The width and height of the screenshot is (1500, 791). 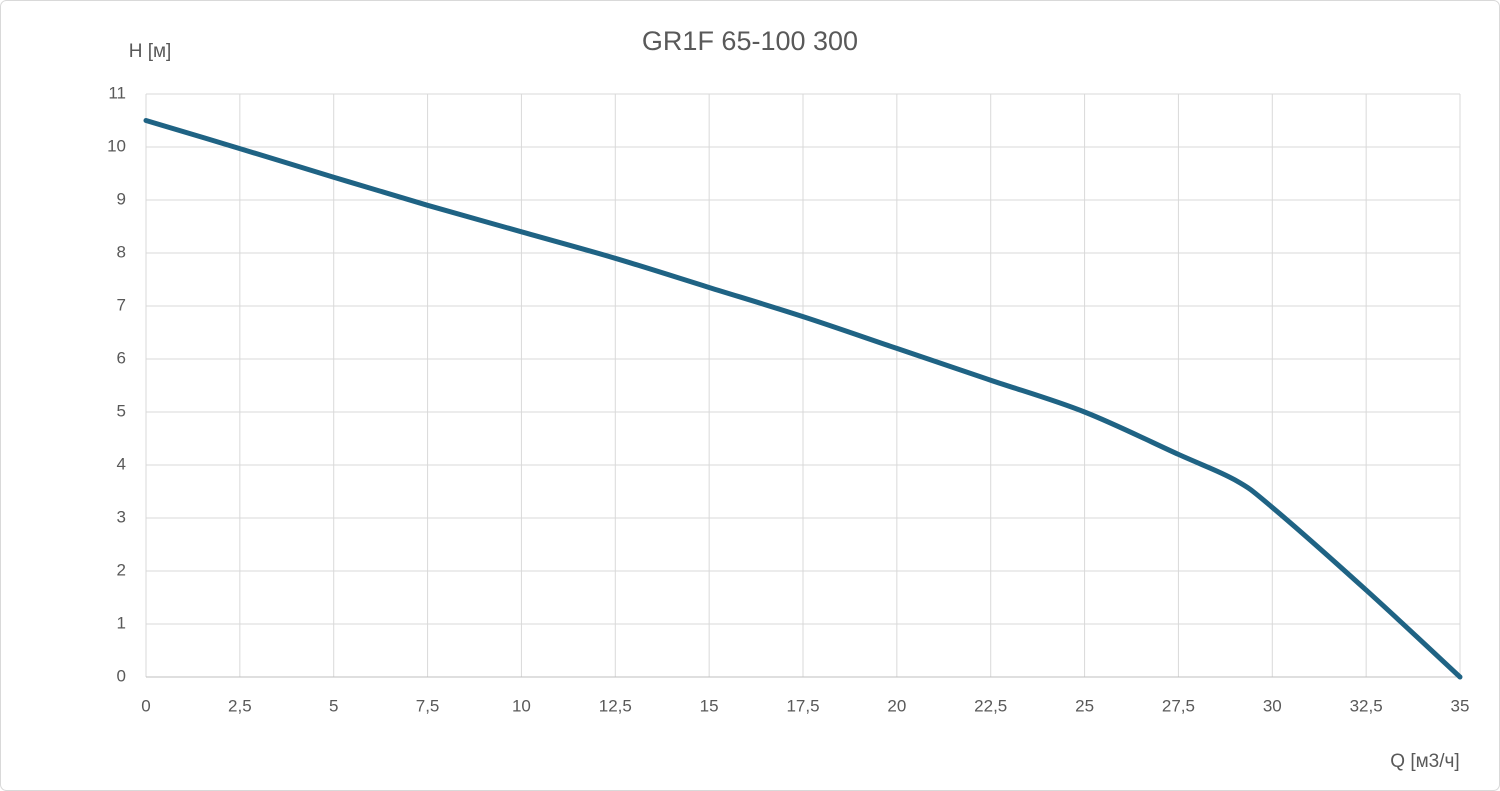 I want to click on x-axis-label: Q [м3/ч], so click(x=1424, y=761).